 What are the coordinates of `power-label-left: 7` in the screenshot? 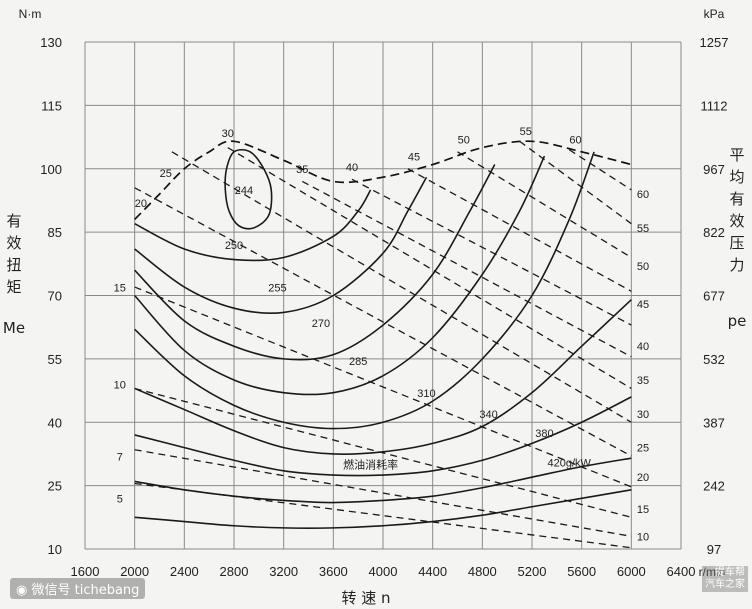 It's located at (120, 457).